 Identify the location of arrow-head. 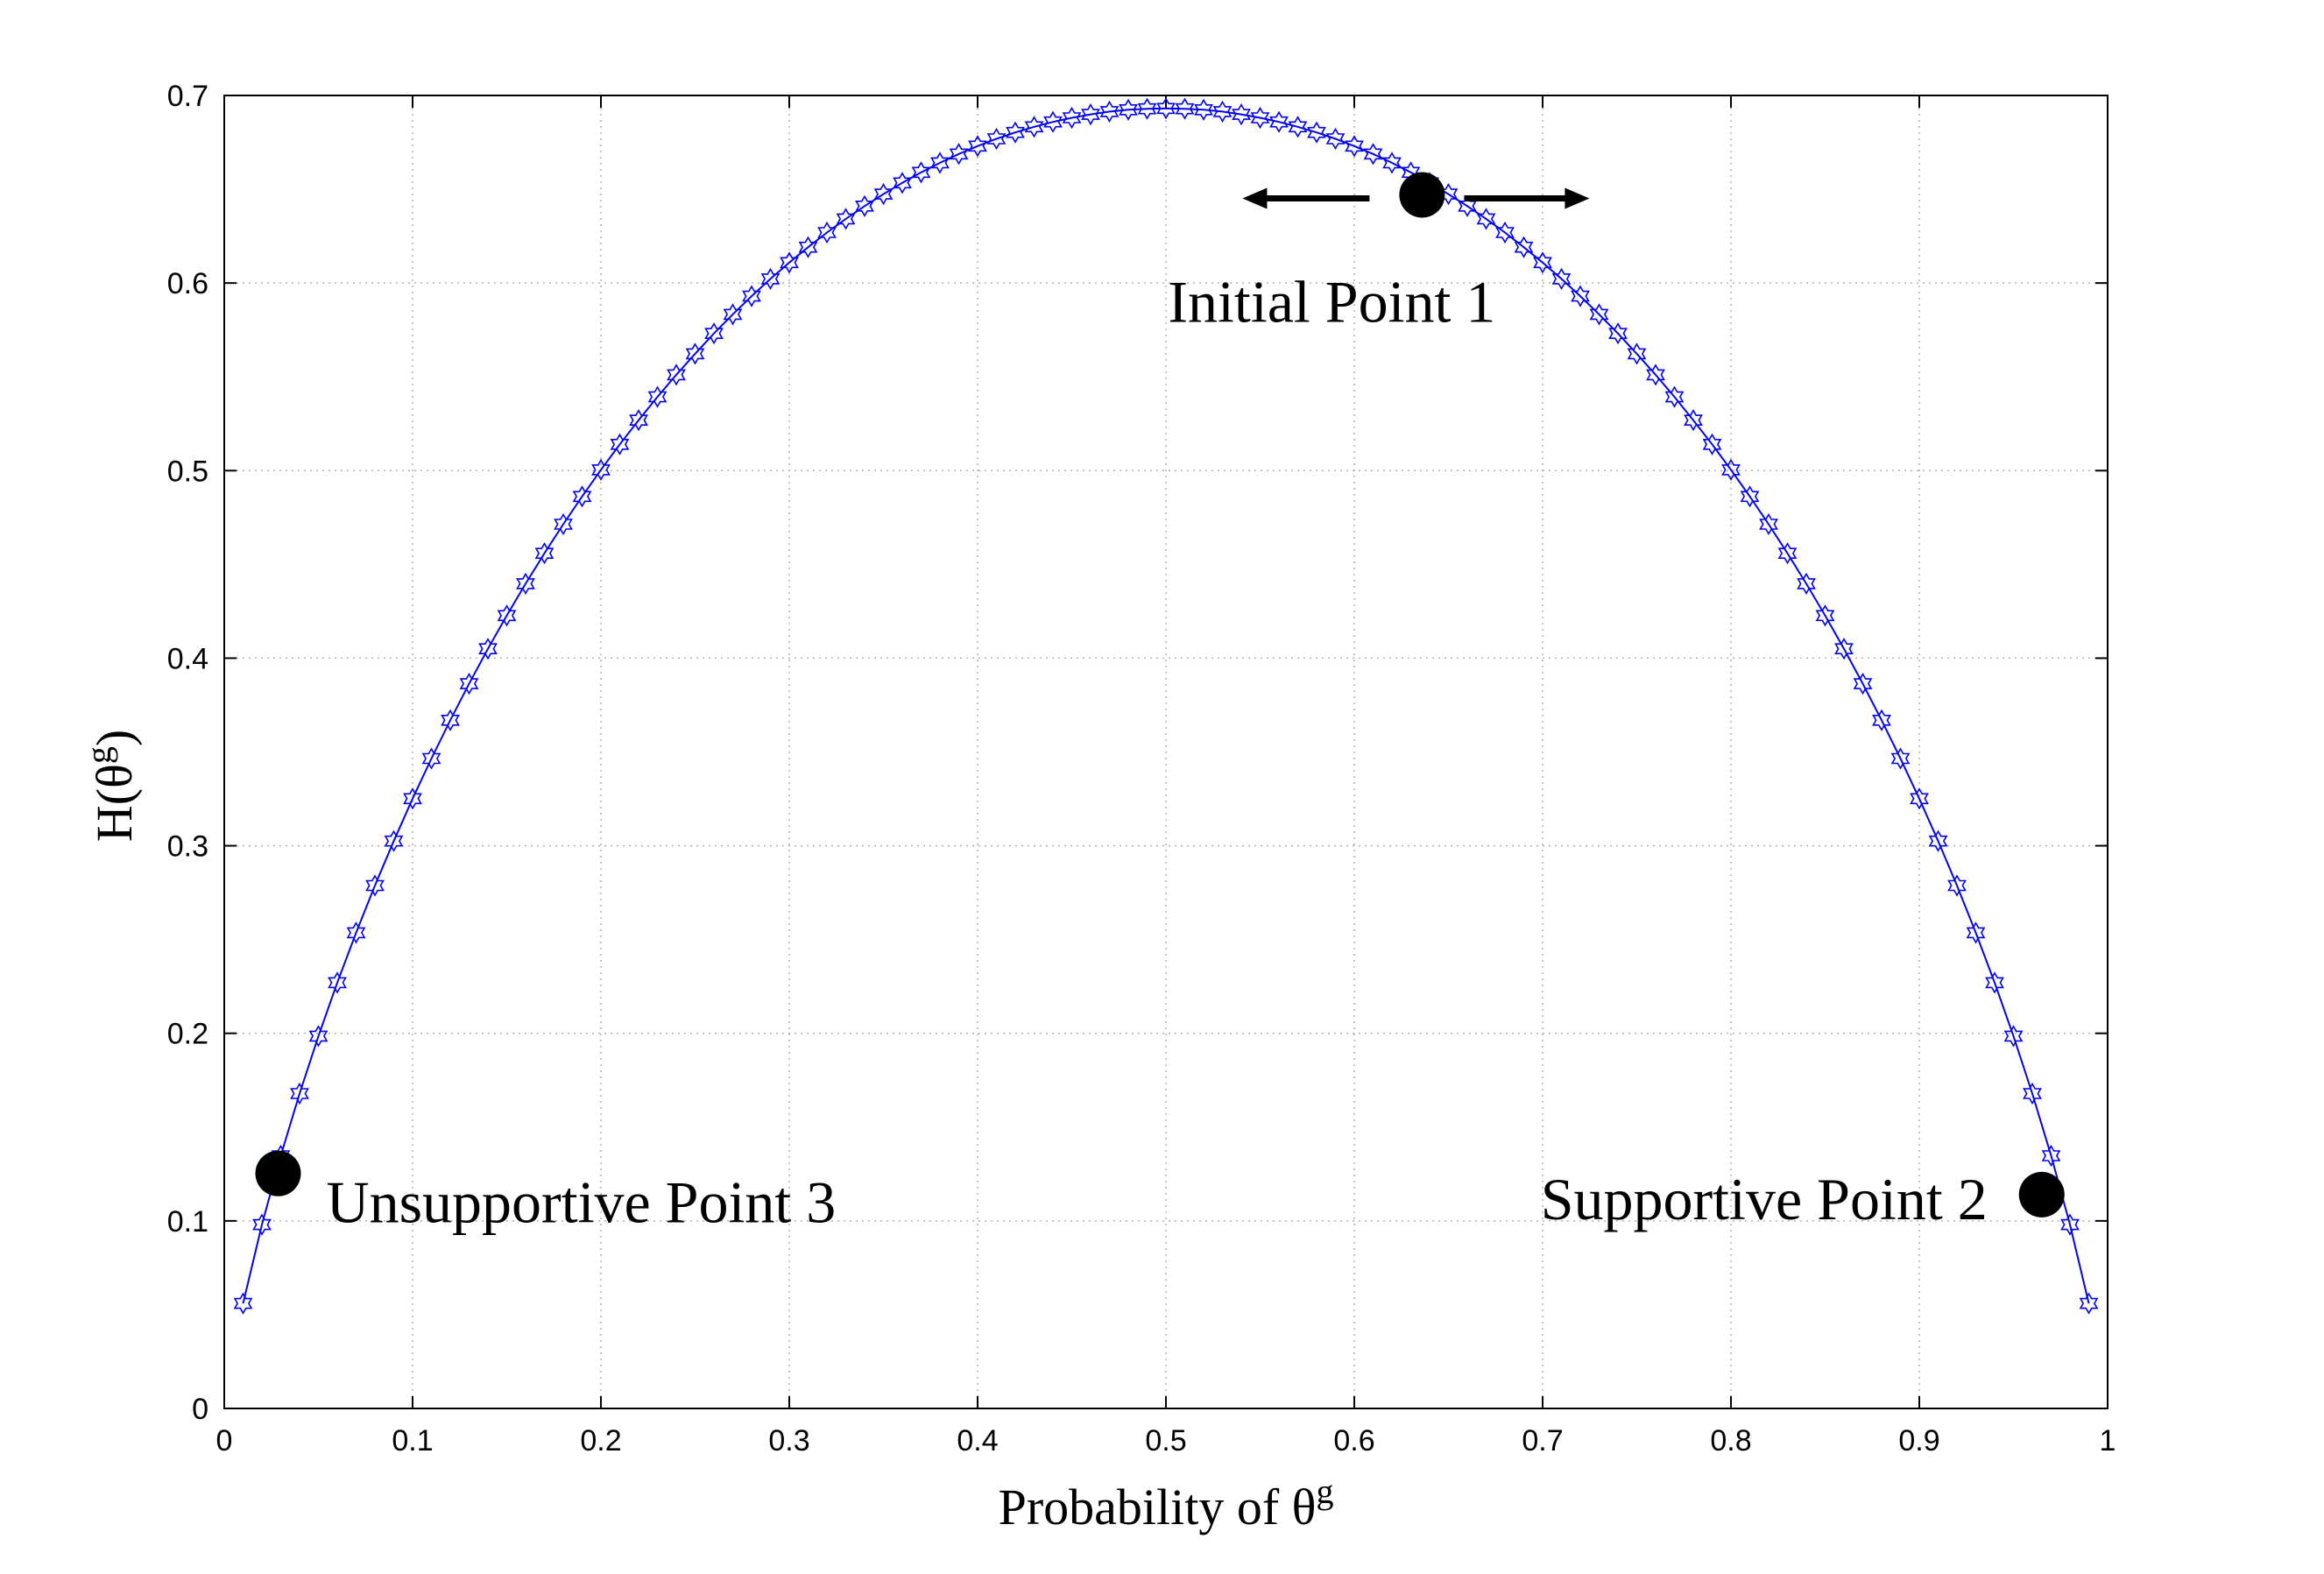
(1255, 198).